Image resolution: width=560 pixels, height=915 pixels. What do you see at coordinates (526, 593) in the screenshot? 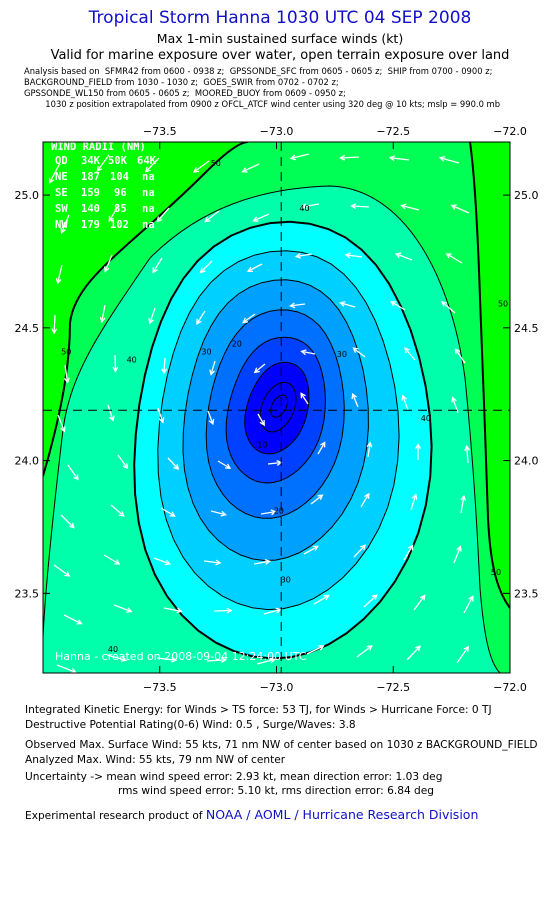
I see `y-tick-label-right: 23.5` at bounding box center [526, 593].